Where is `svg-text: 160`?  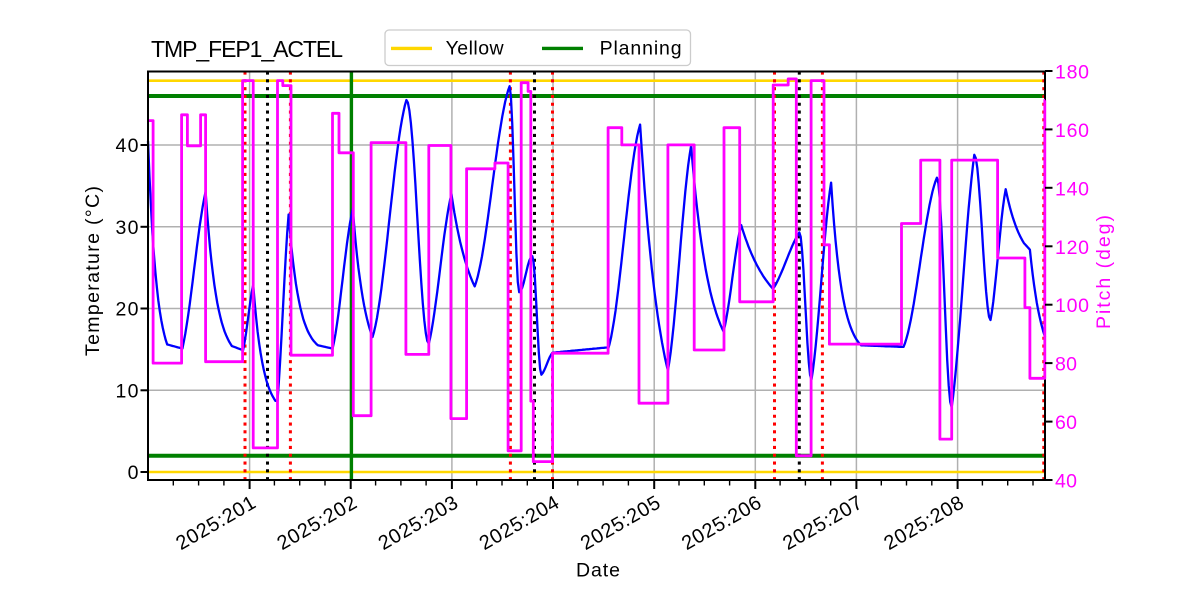
svg-text: 160 is located at coordinates (1072, 131).